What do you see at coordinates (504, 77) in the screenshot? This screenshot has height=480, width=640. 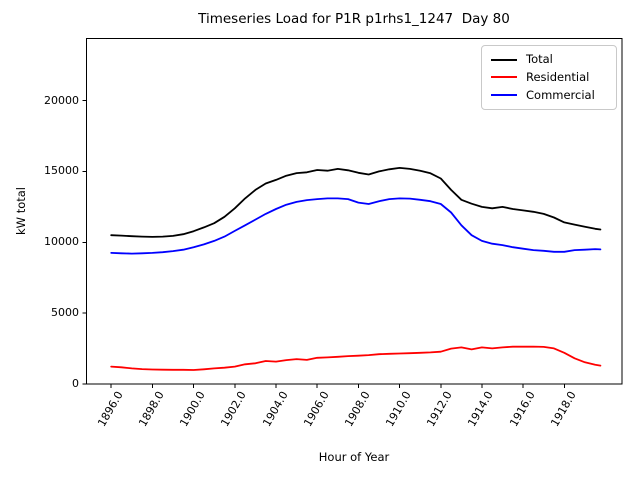 I see `legend-line-sample-residential` at bounding box center [504, 77].